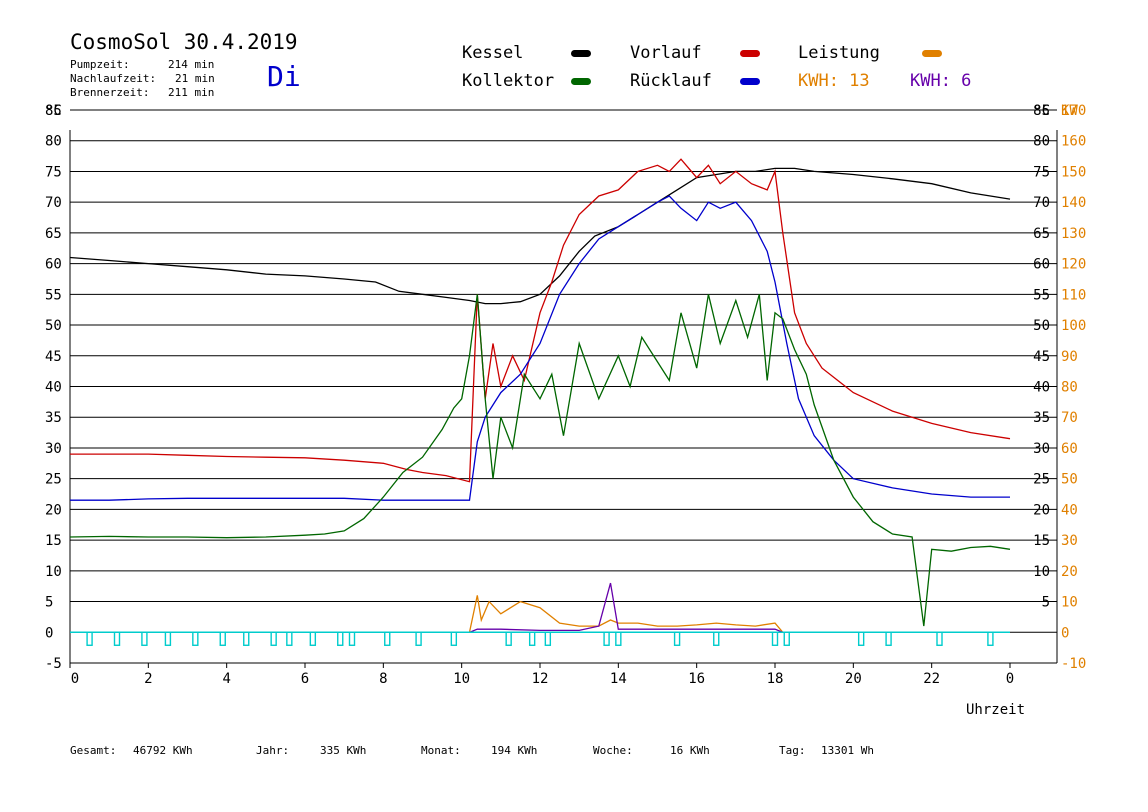 Image resolution: width=1148 pixels, height=812 pixels. I want to click on y-tick-right-60: 60, so click(1041, 265).